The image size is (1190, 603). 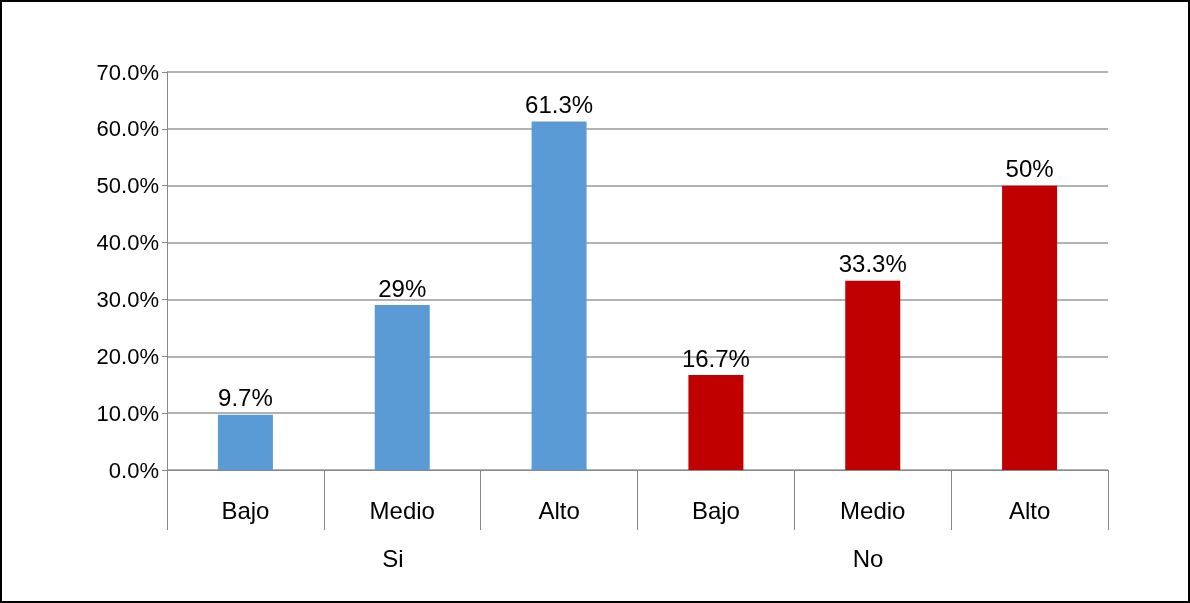 I want to click on y-tick-label: 60.0%, so click(x=127, y=129).